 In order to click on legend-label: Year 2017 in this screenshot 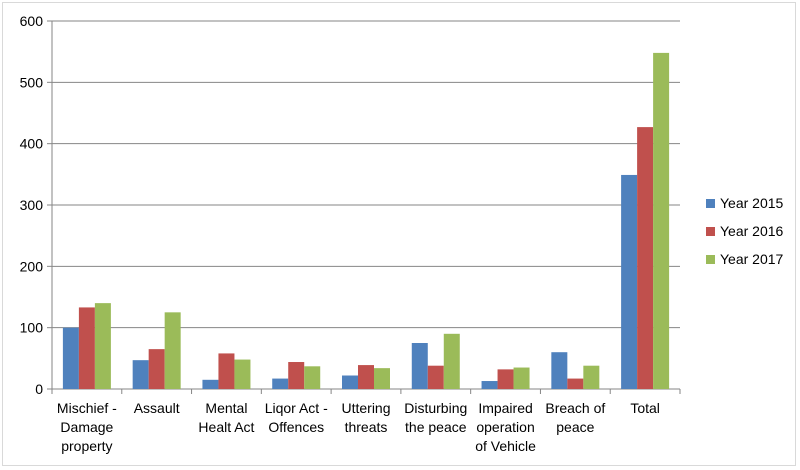, I will do `click(752, 259)`.